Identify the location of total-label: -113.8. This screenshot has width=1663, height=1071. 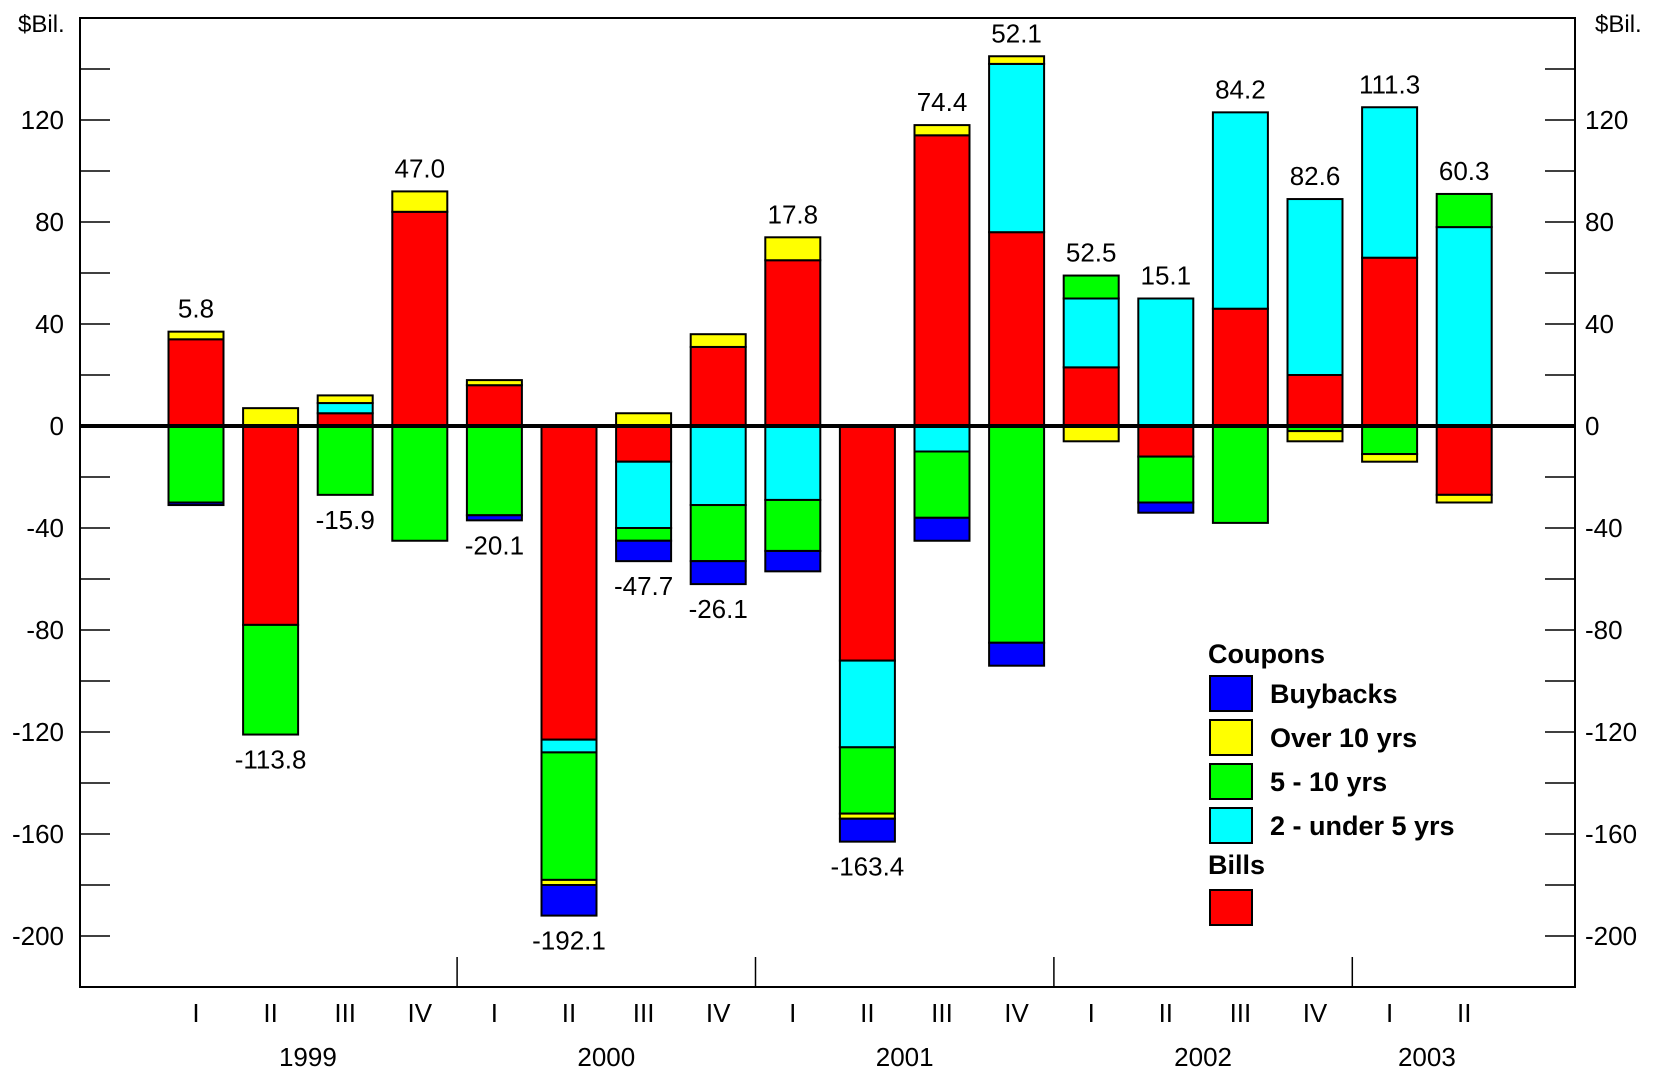
(271, 760).